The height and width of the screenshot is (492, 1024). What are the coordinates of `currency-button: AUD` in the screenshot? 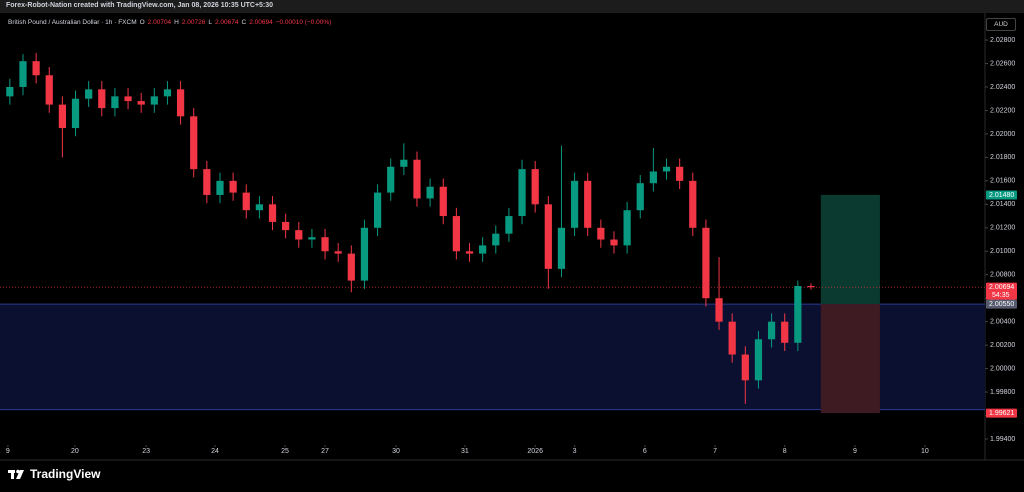 It's located at (1001, 24).